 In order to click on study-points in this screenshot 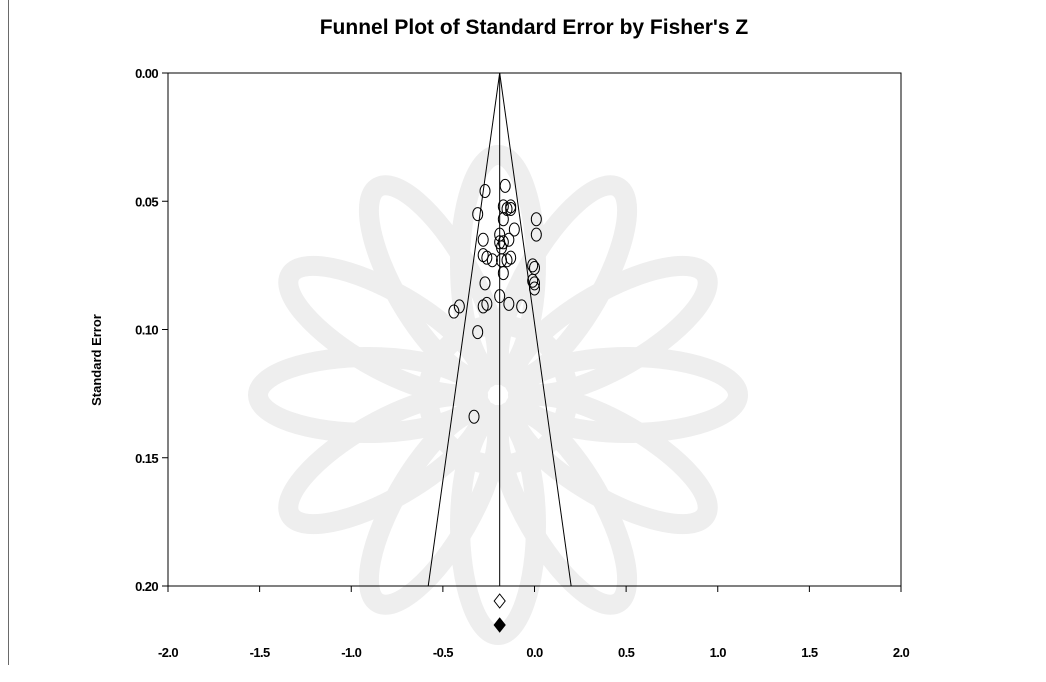, I will do `click(495, 301)`.